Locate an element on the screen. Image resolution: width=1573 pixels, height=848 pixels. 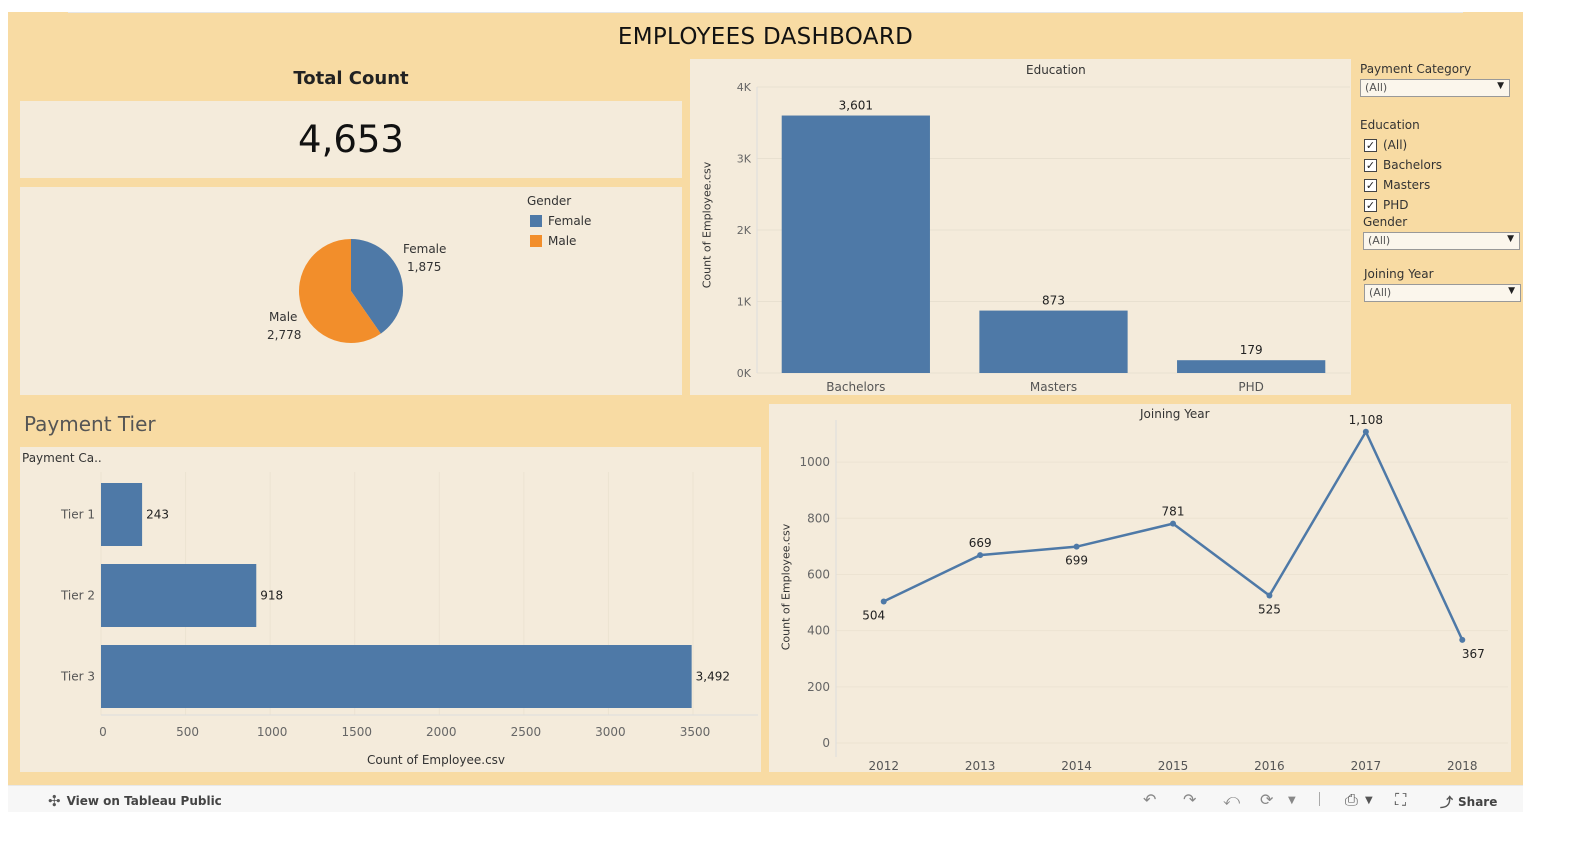
legend-label-male: Male is located at coordinates (562, 241).